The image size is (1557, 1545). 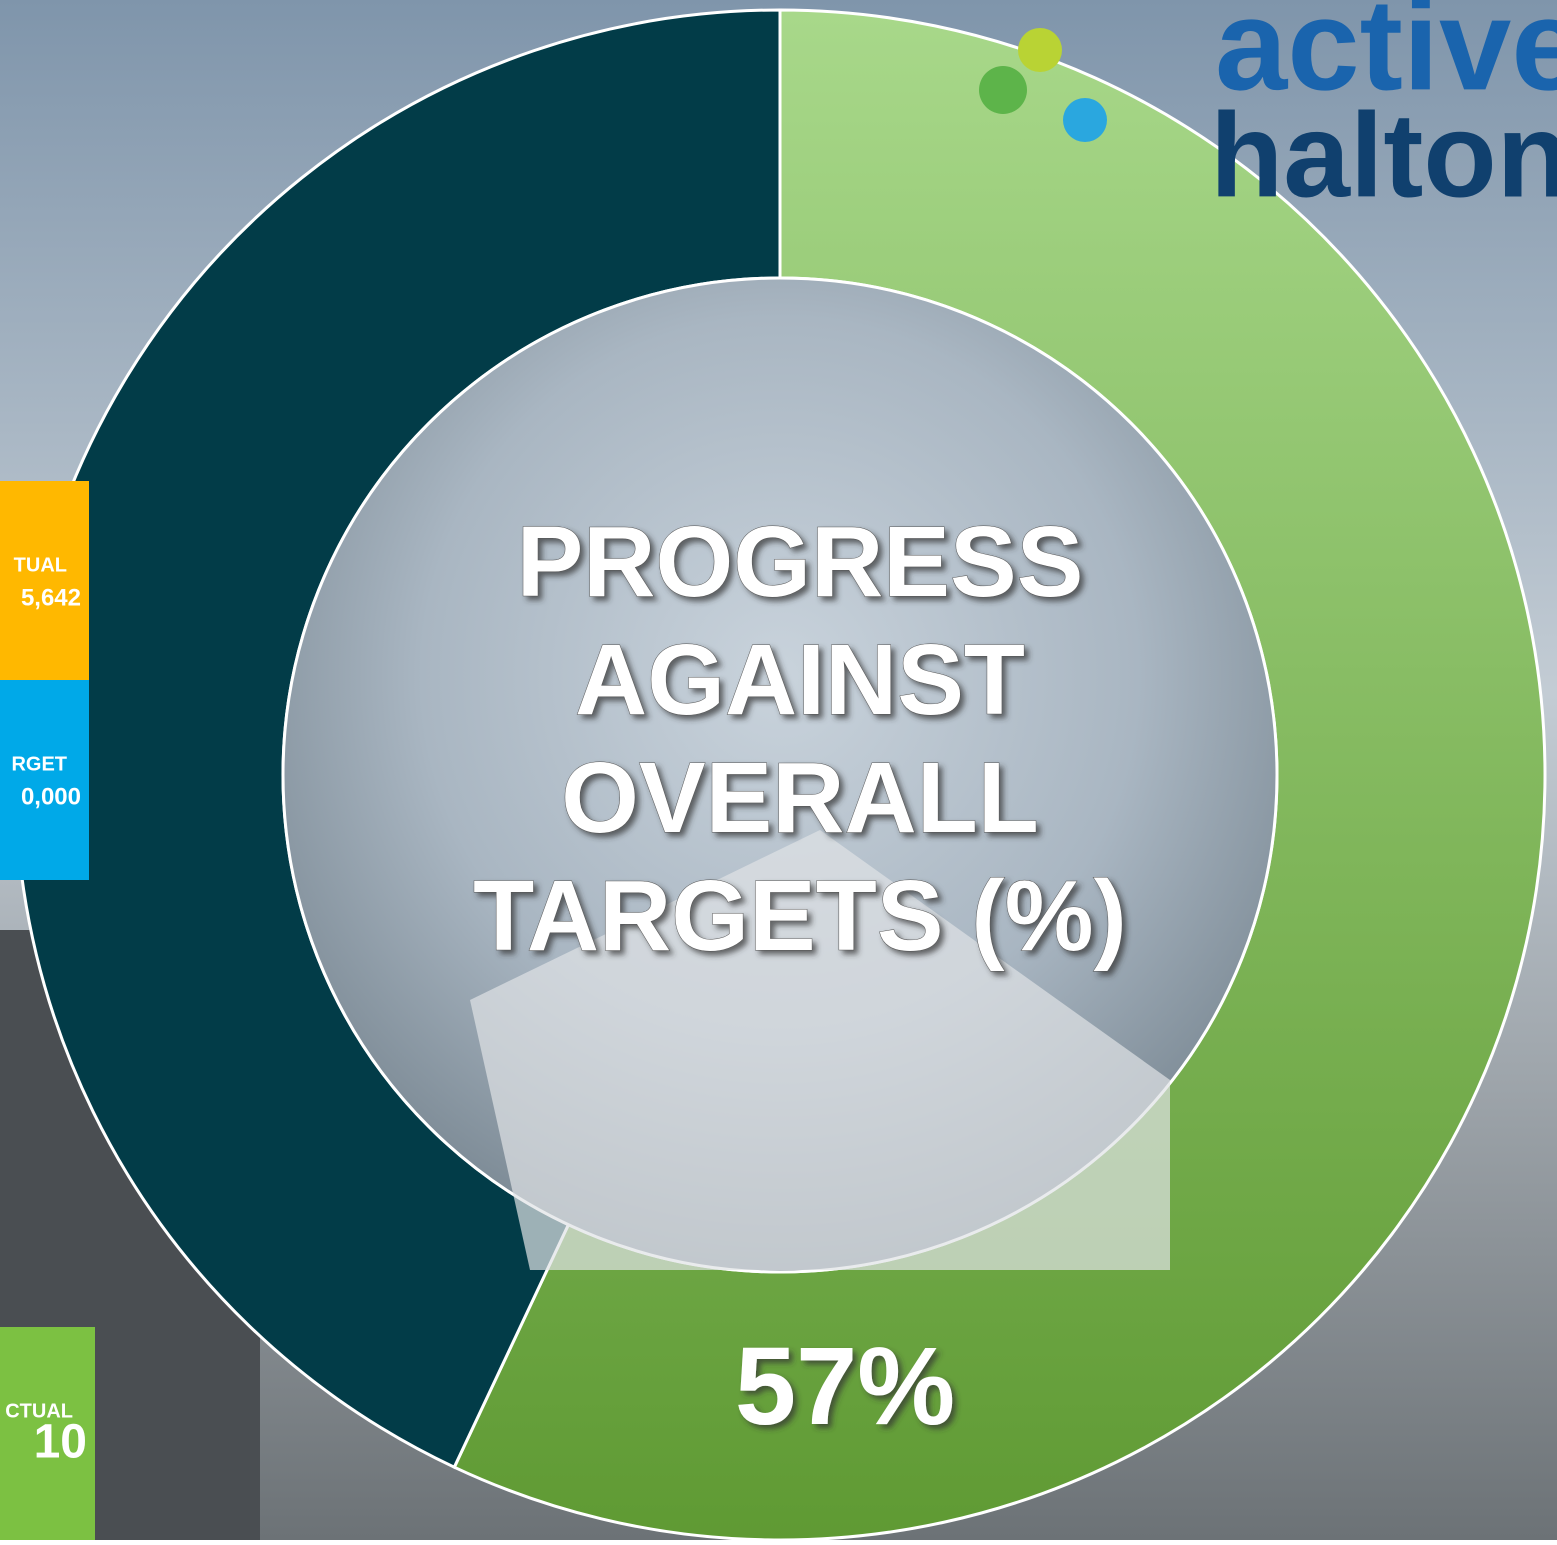 What do you see at coordinates (39, 764) in the screenshot?
I see `panel-label: RGET` at bounding box center [39, 764].